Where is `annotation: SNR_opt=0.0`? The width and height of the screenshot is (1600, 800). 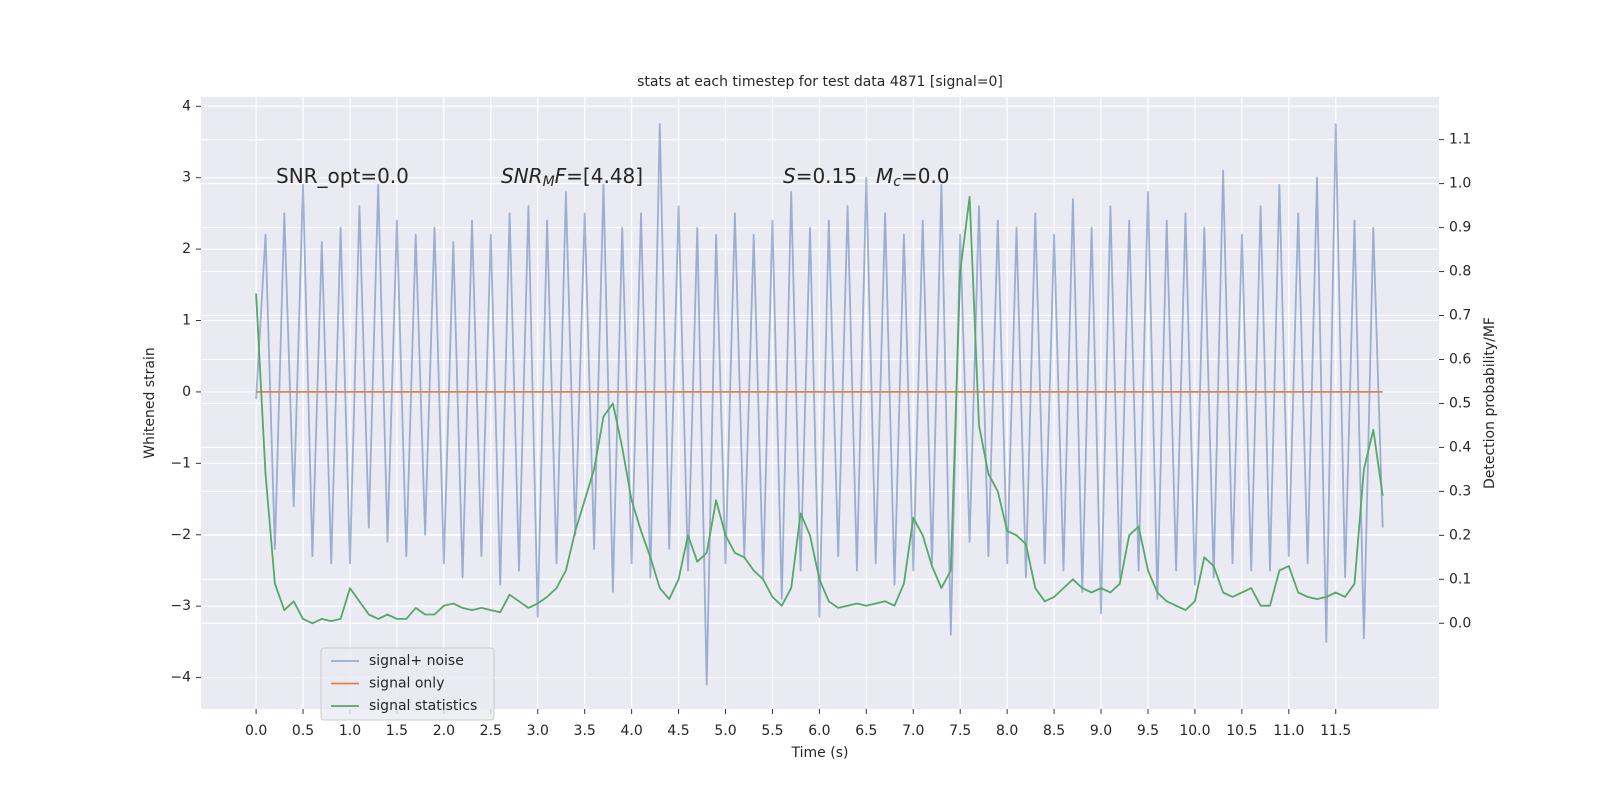 annotation: SNR_opt=0.0 is located at coordinates (342, 176).